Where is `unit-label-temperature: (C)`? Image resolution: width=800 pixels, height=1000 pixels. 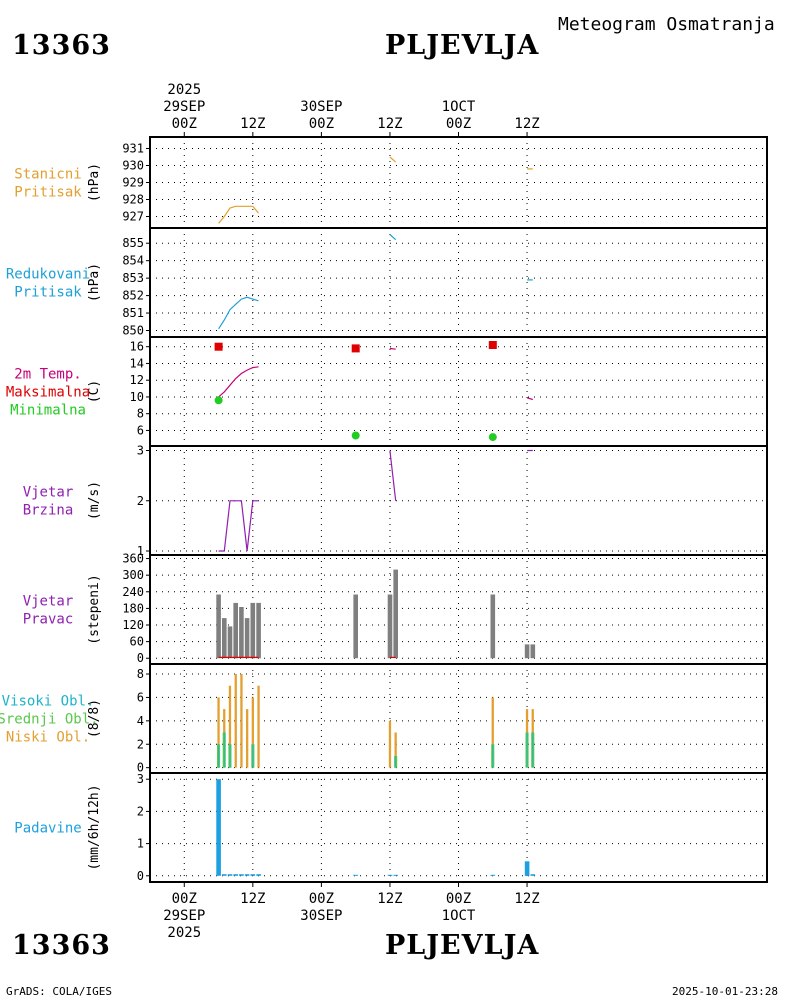 unit-label-temperature: (C) is located at coordinates (94, 391).